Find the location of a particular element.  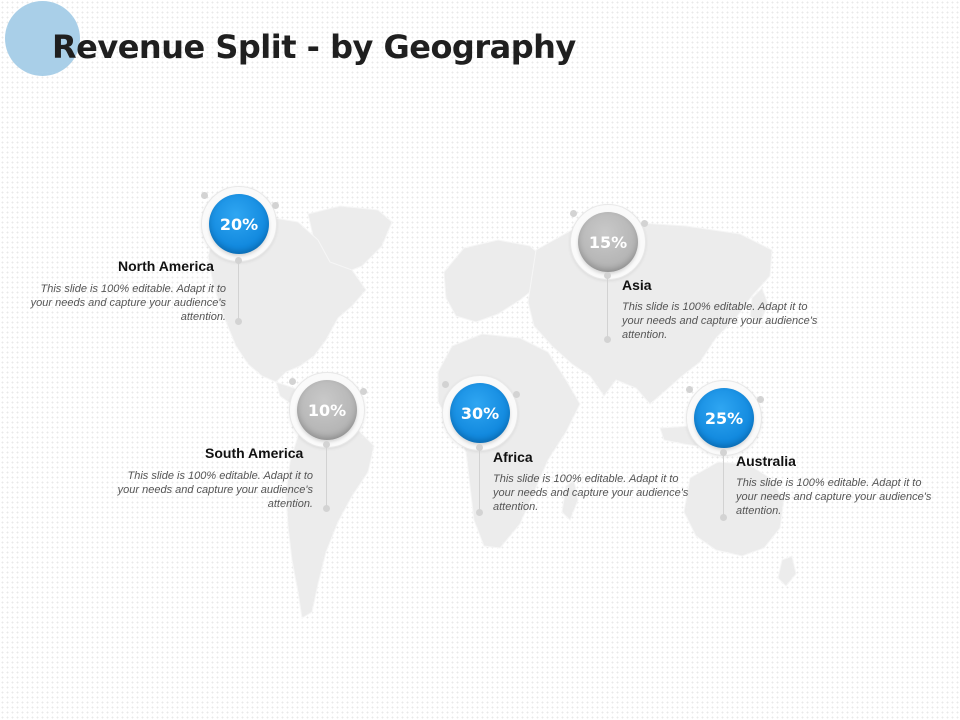

percent-badge-asia: 15% is located at coordinates (608, 242).